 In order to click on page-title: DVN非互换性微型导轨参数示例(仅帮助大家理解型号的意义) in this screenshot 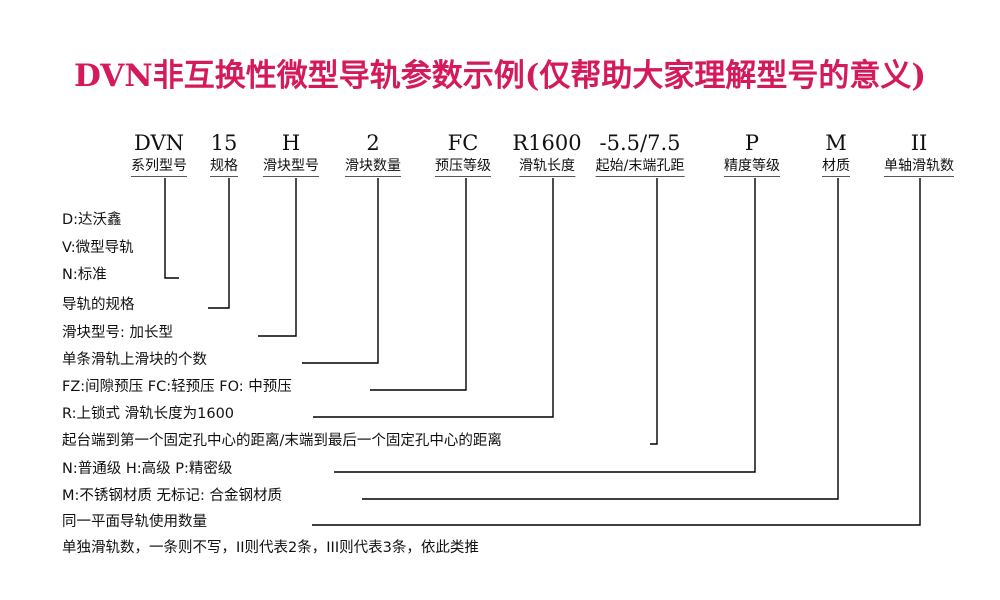, I will do `click(500, 76)`.